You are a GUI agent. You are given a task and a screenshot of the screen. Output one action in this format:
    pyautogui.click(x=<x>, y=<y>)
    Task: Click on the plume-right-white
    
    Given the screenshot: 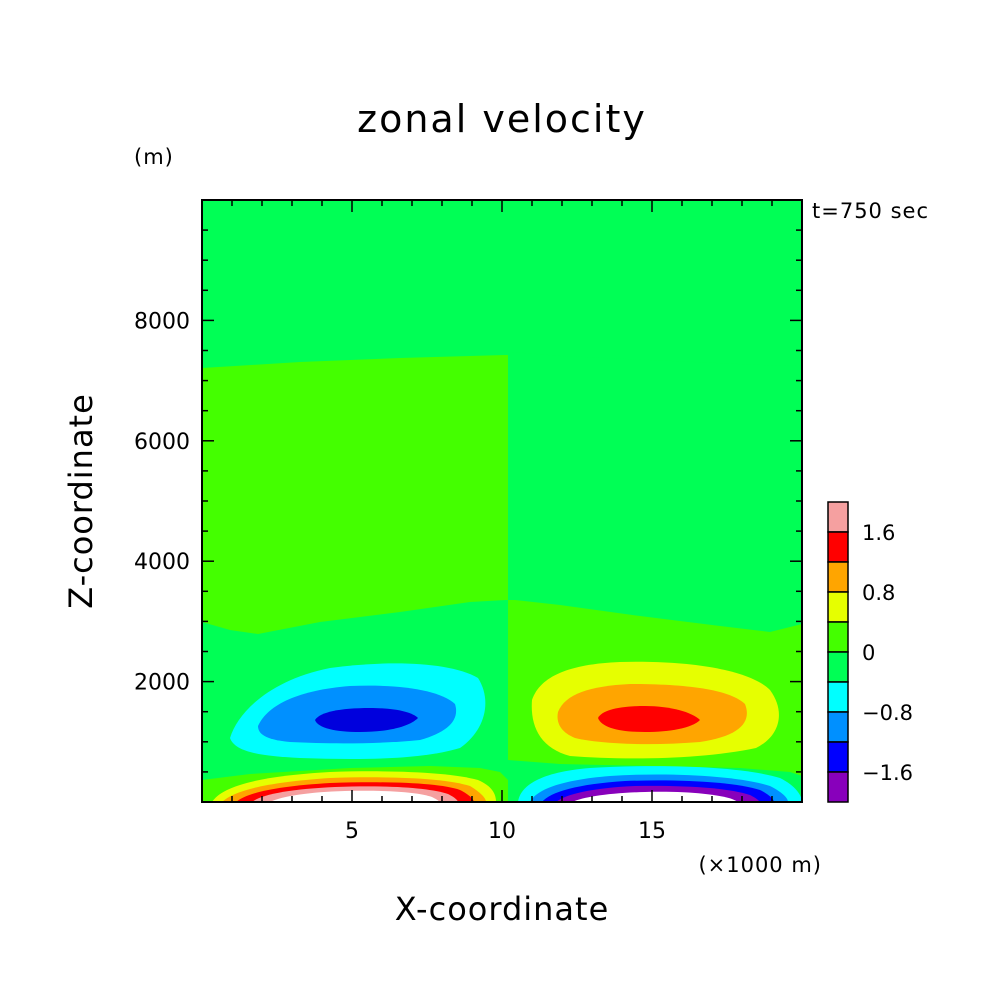 What is the action you would take?
    pyautogui.click(x=655, y=796)
    